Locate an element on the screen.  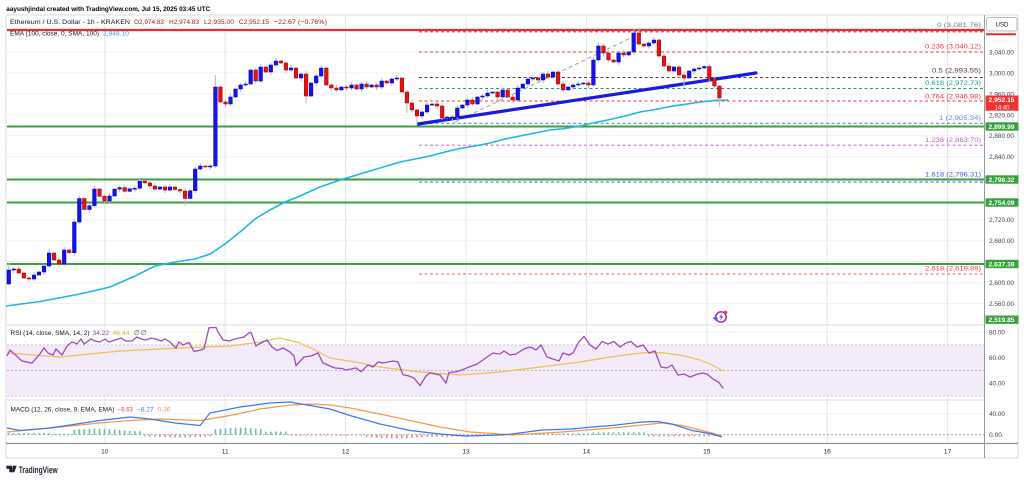
svg-text: 0.764 (2,946.98) is located at coordinates (953, 97).